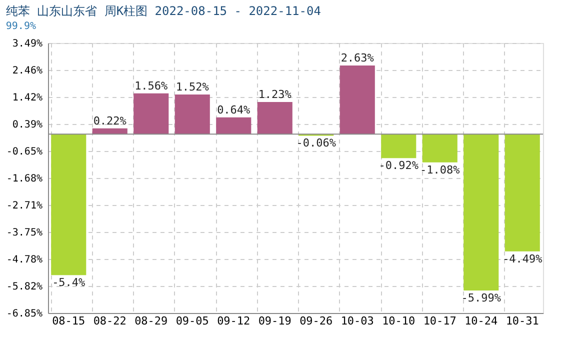  I want to click on x-tick-label: 10-31, so click(522, 321).